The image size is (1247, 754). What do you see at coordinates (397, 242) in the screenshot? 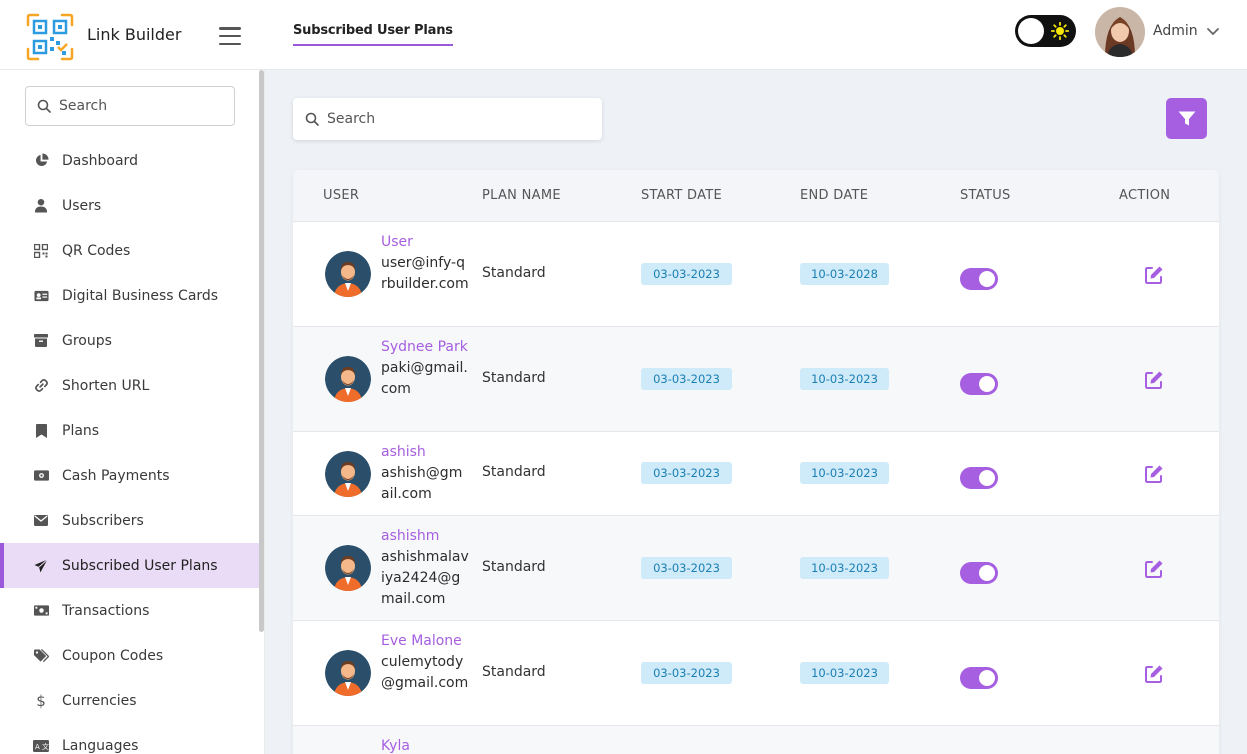
I see `user-name-link: User` at bounding box center [397, 242].